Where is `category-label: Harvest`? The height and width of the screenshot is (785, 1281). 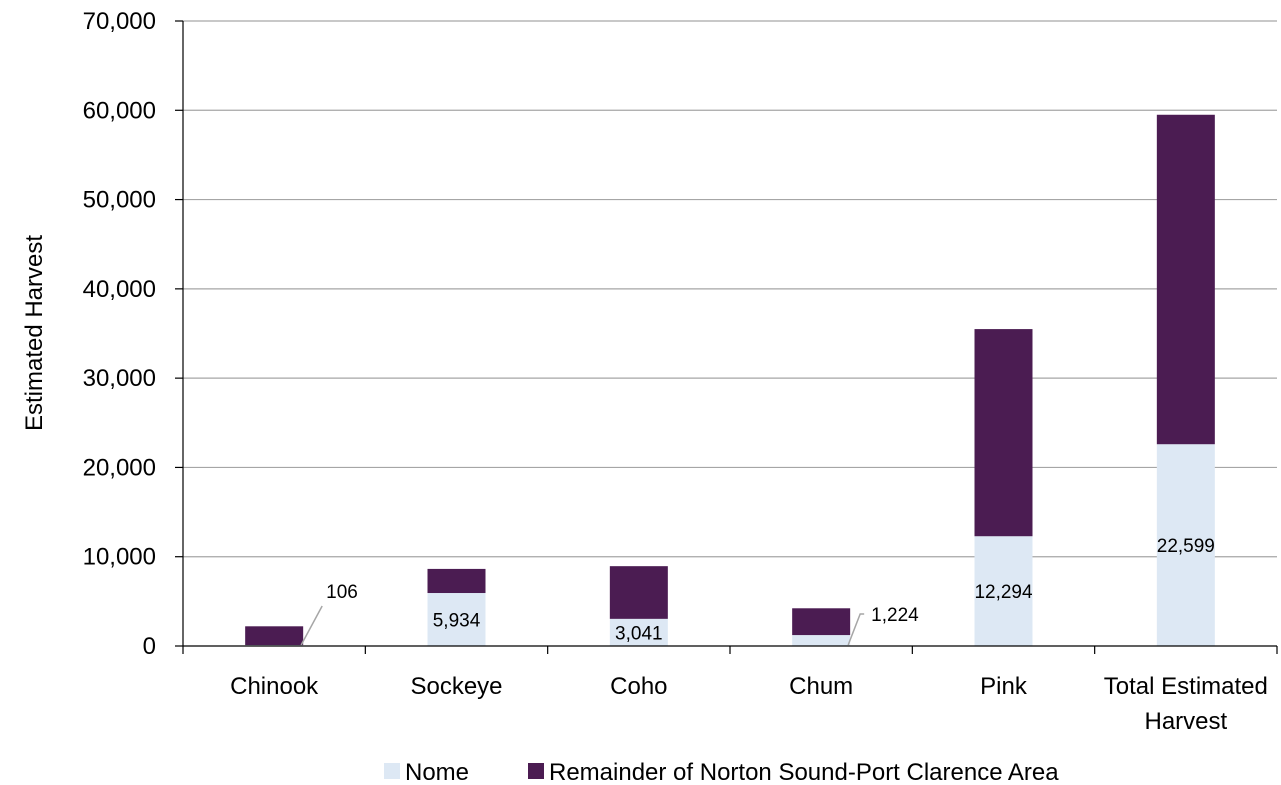
category-label: Harvest is located at coordinates (1185, 721).